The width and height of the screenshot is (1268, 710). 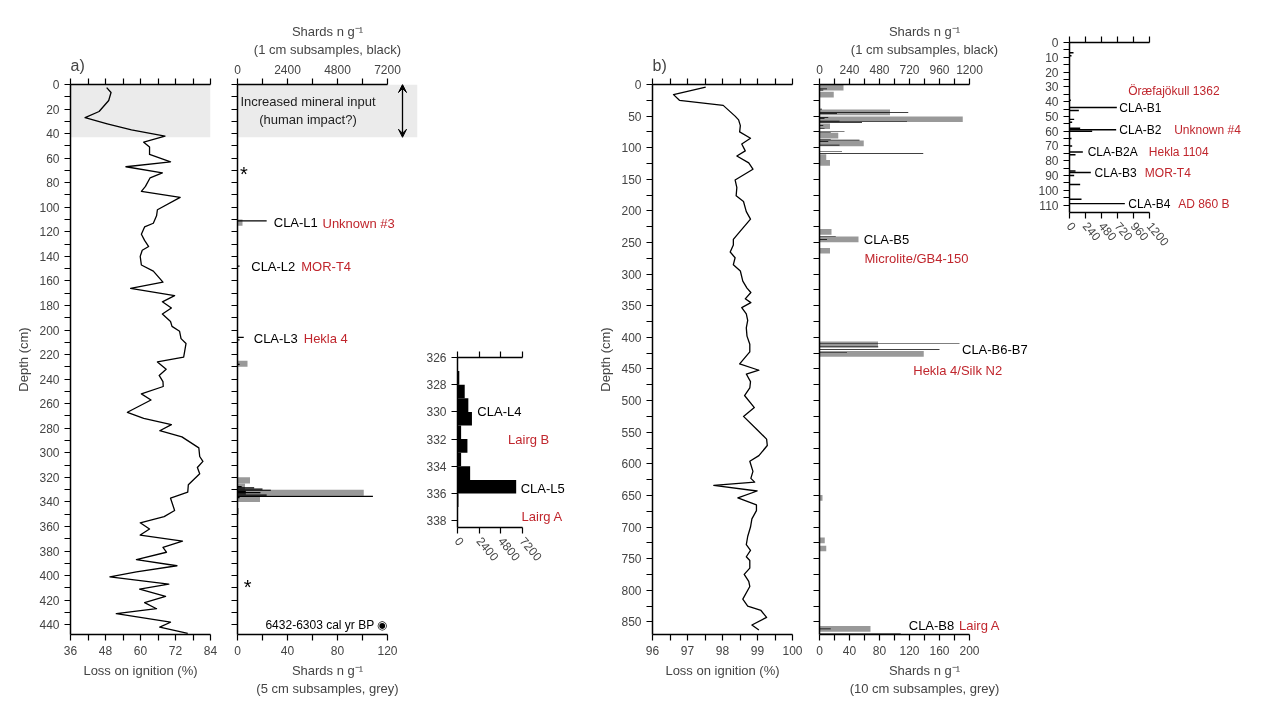 I want to click on y-tick-label: 340, so click(x=49, y=502).